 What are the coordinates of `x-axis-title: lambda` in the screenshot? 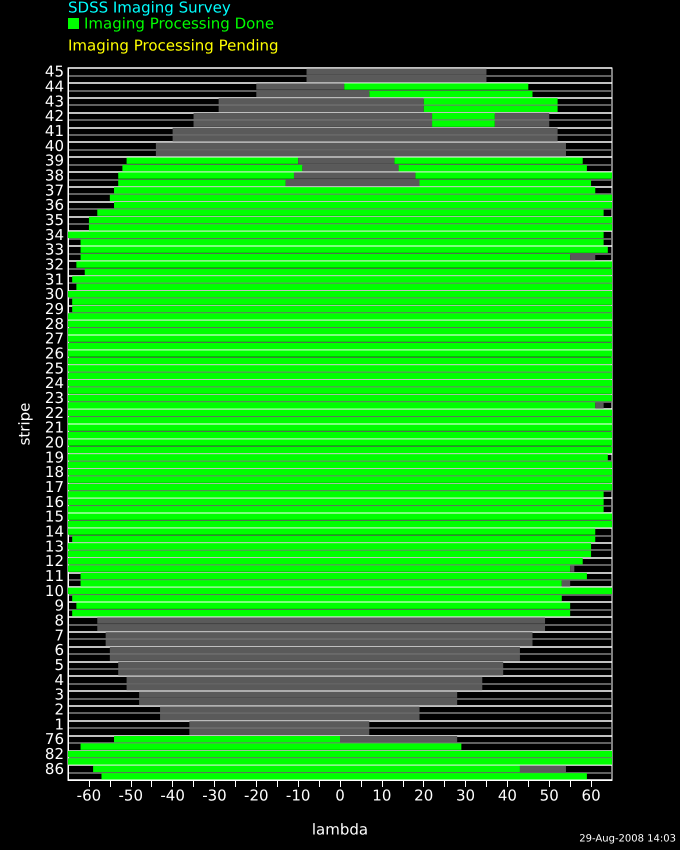 It's located at (340, 829).